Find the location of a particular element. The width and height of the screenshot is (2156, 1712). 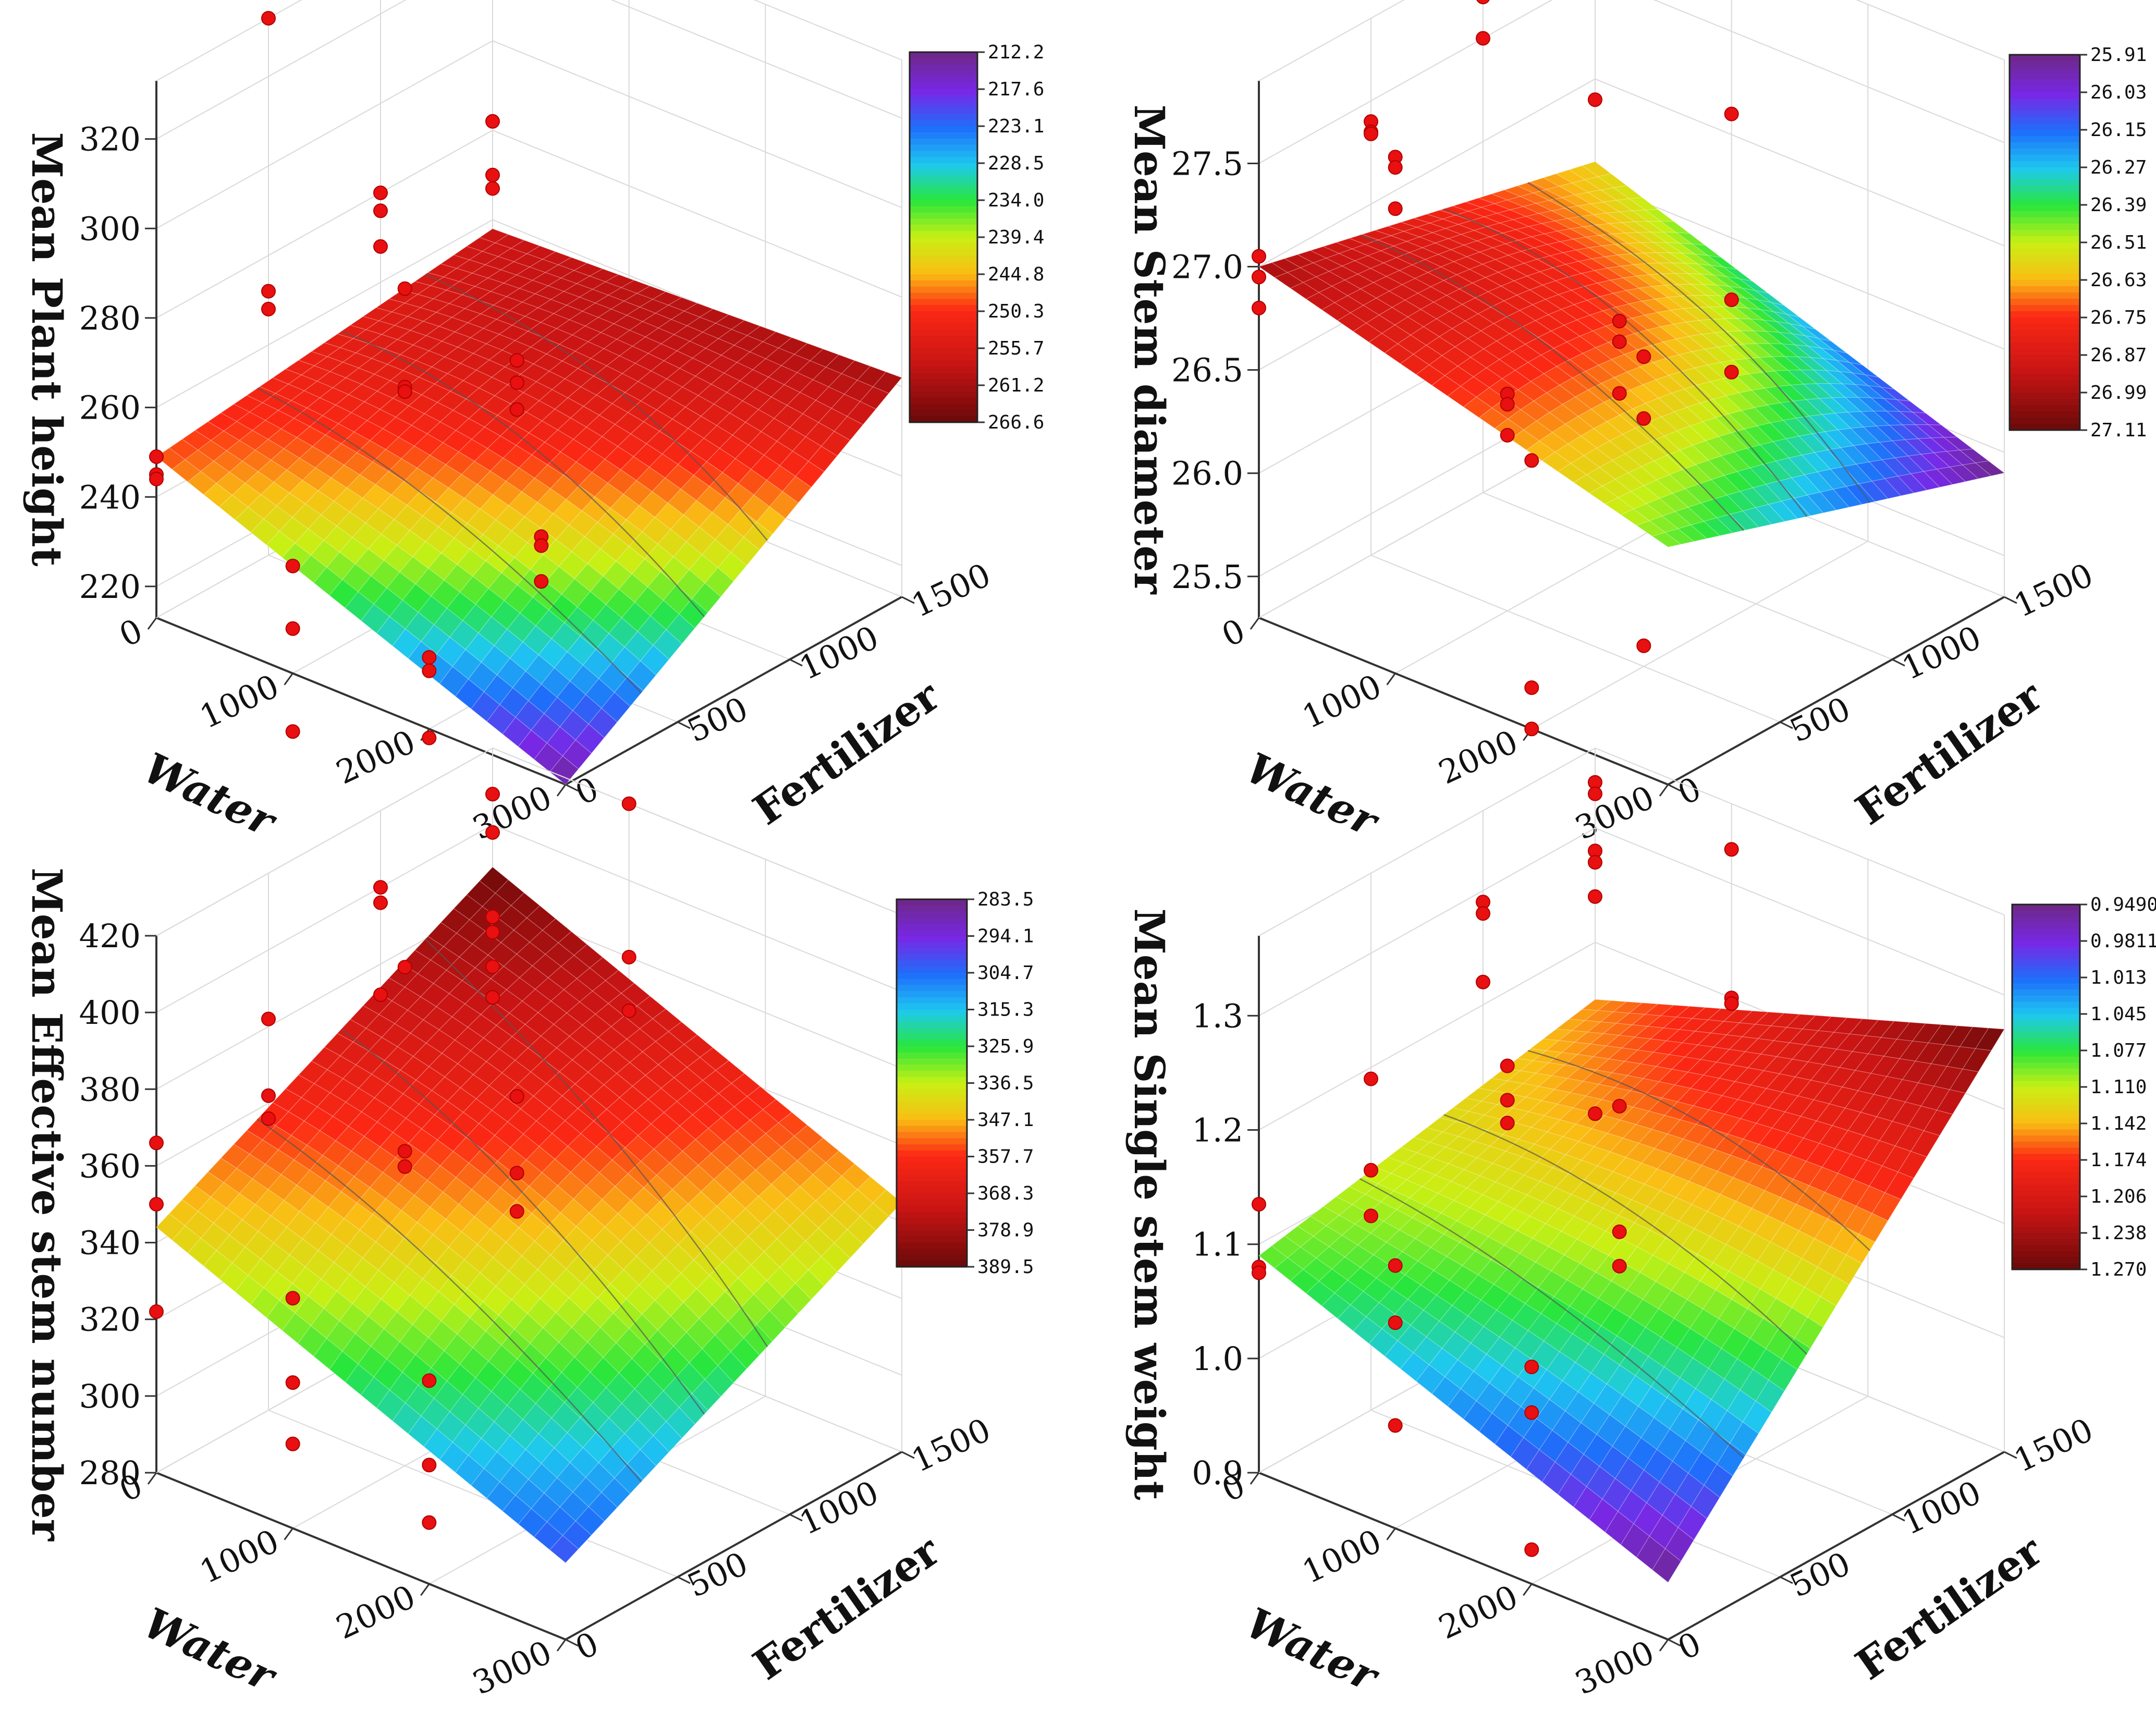

y-tick is located at coordinates (684, 725).